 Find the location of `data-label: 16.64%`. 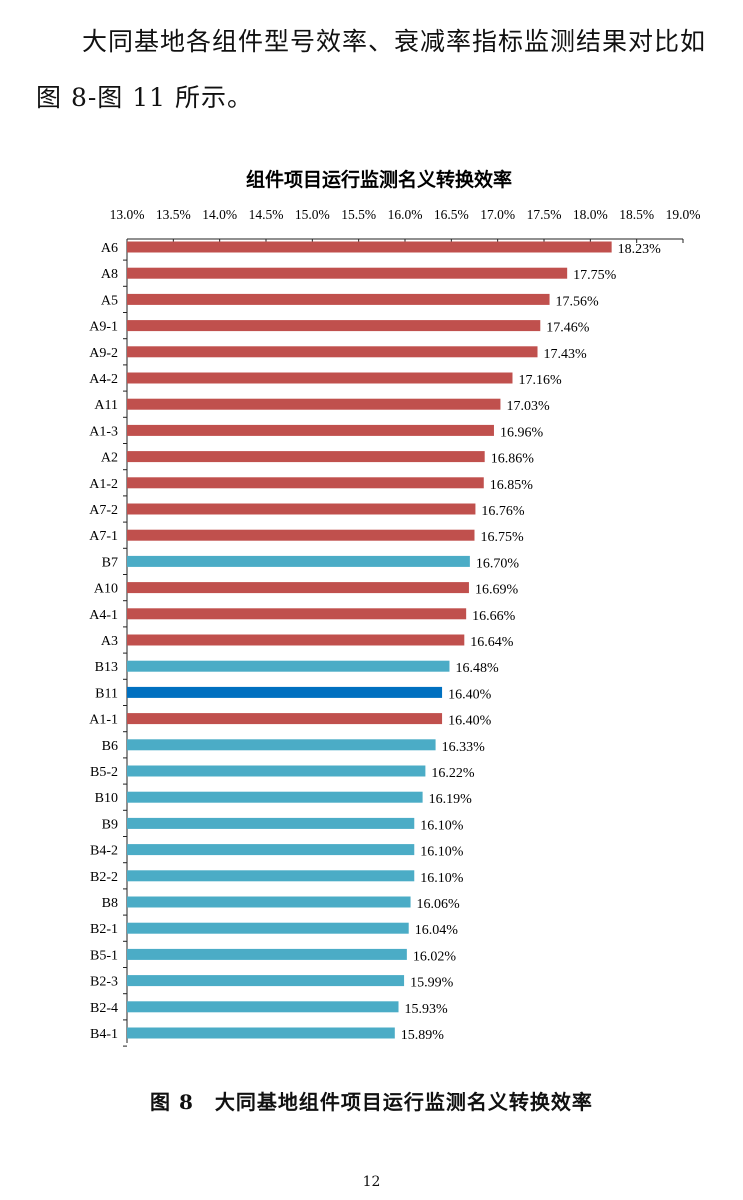

data-label: 16.64% is located at coordinates (491, 642).